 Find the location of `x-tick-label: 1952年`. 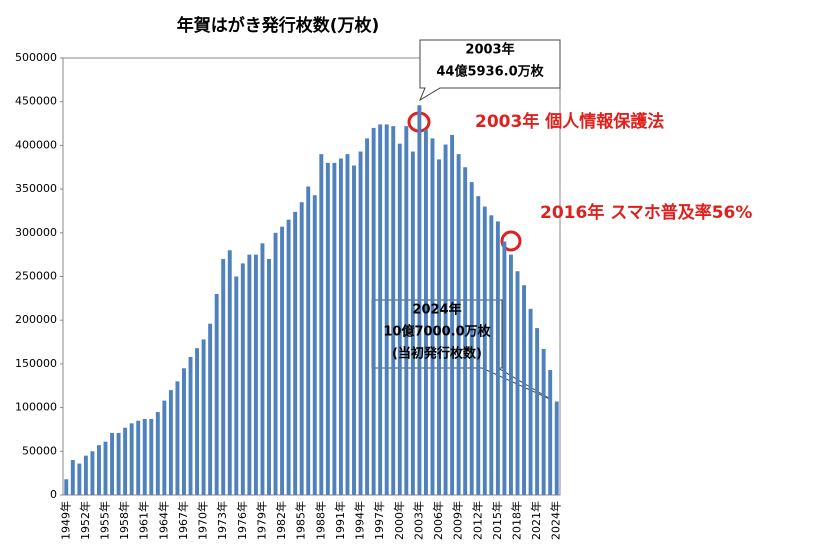

x-tick-label: 1952年 is located at coordinates (85, 520).